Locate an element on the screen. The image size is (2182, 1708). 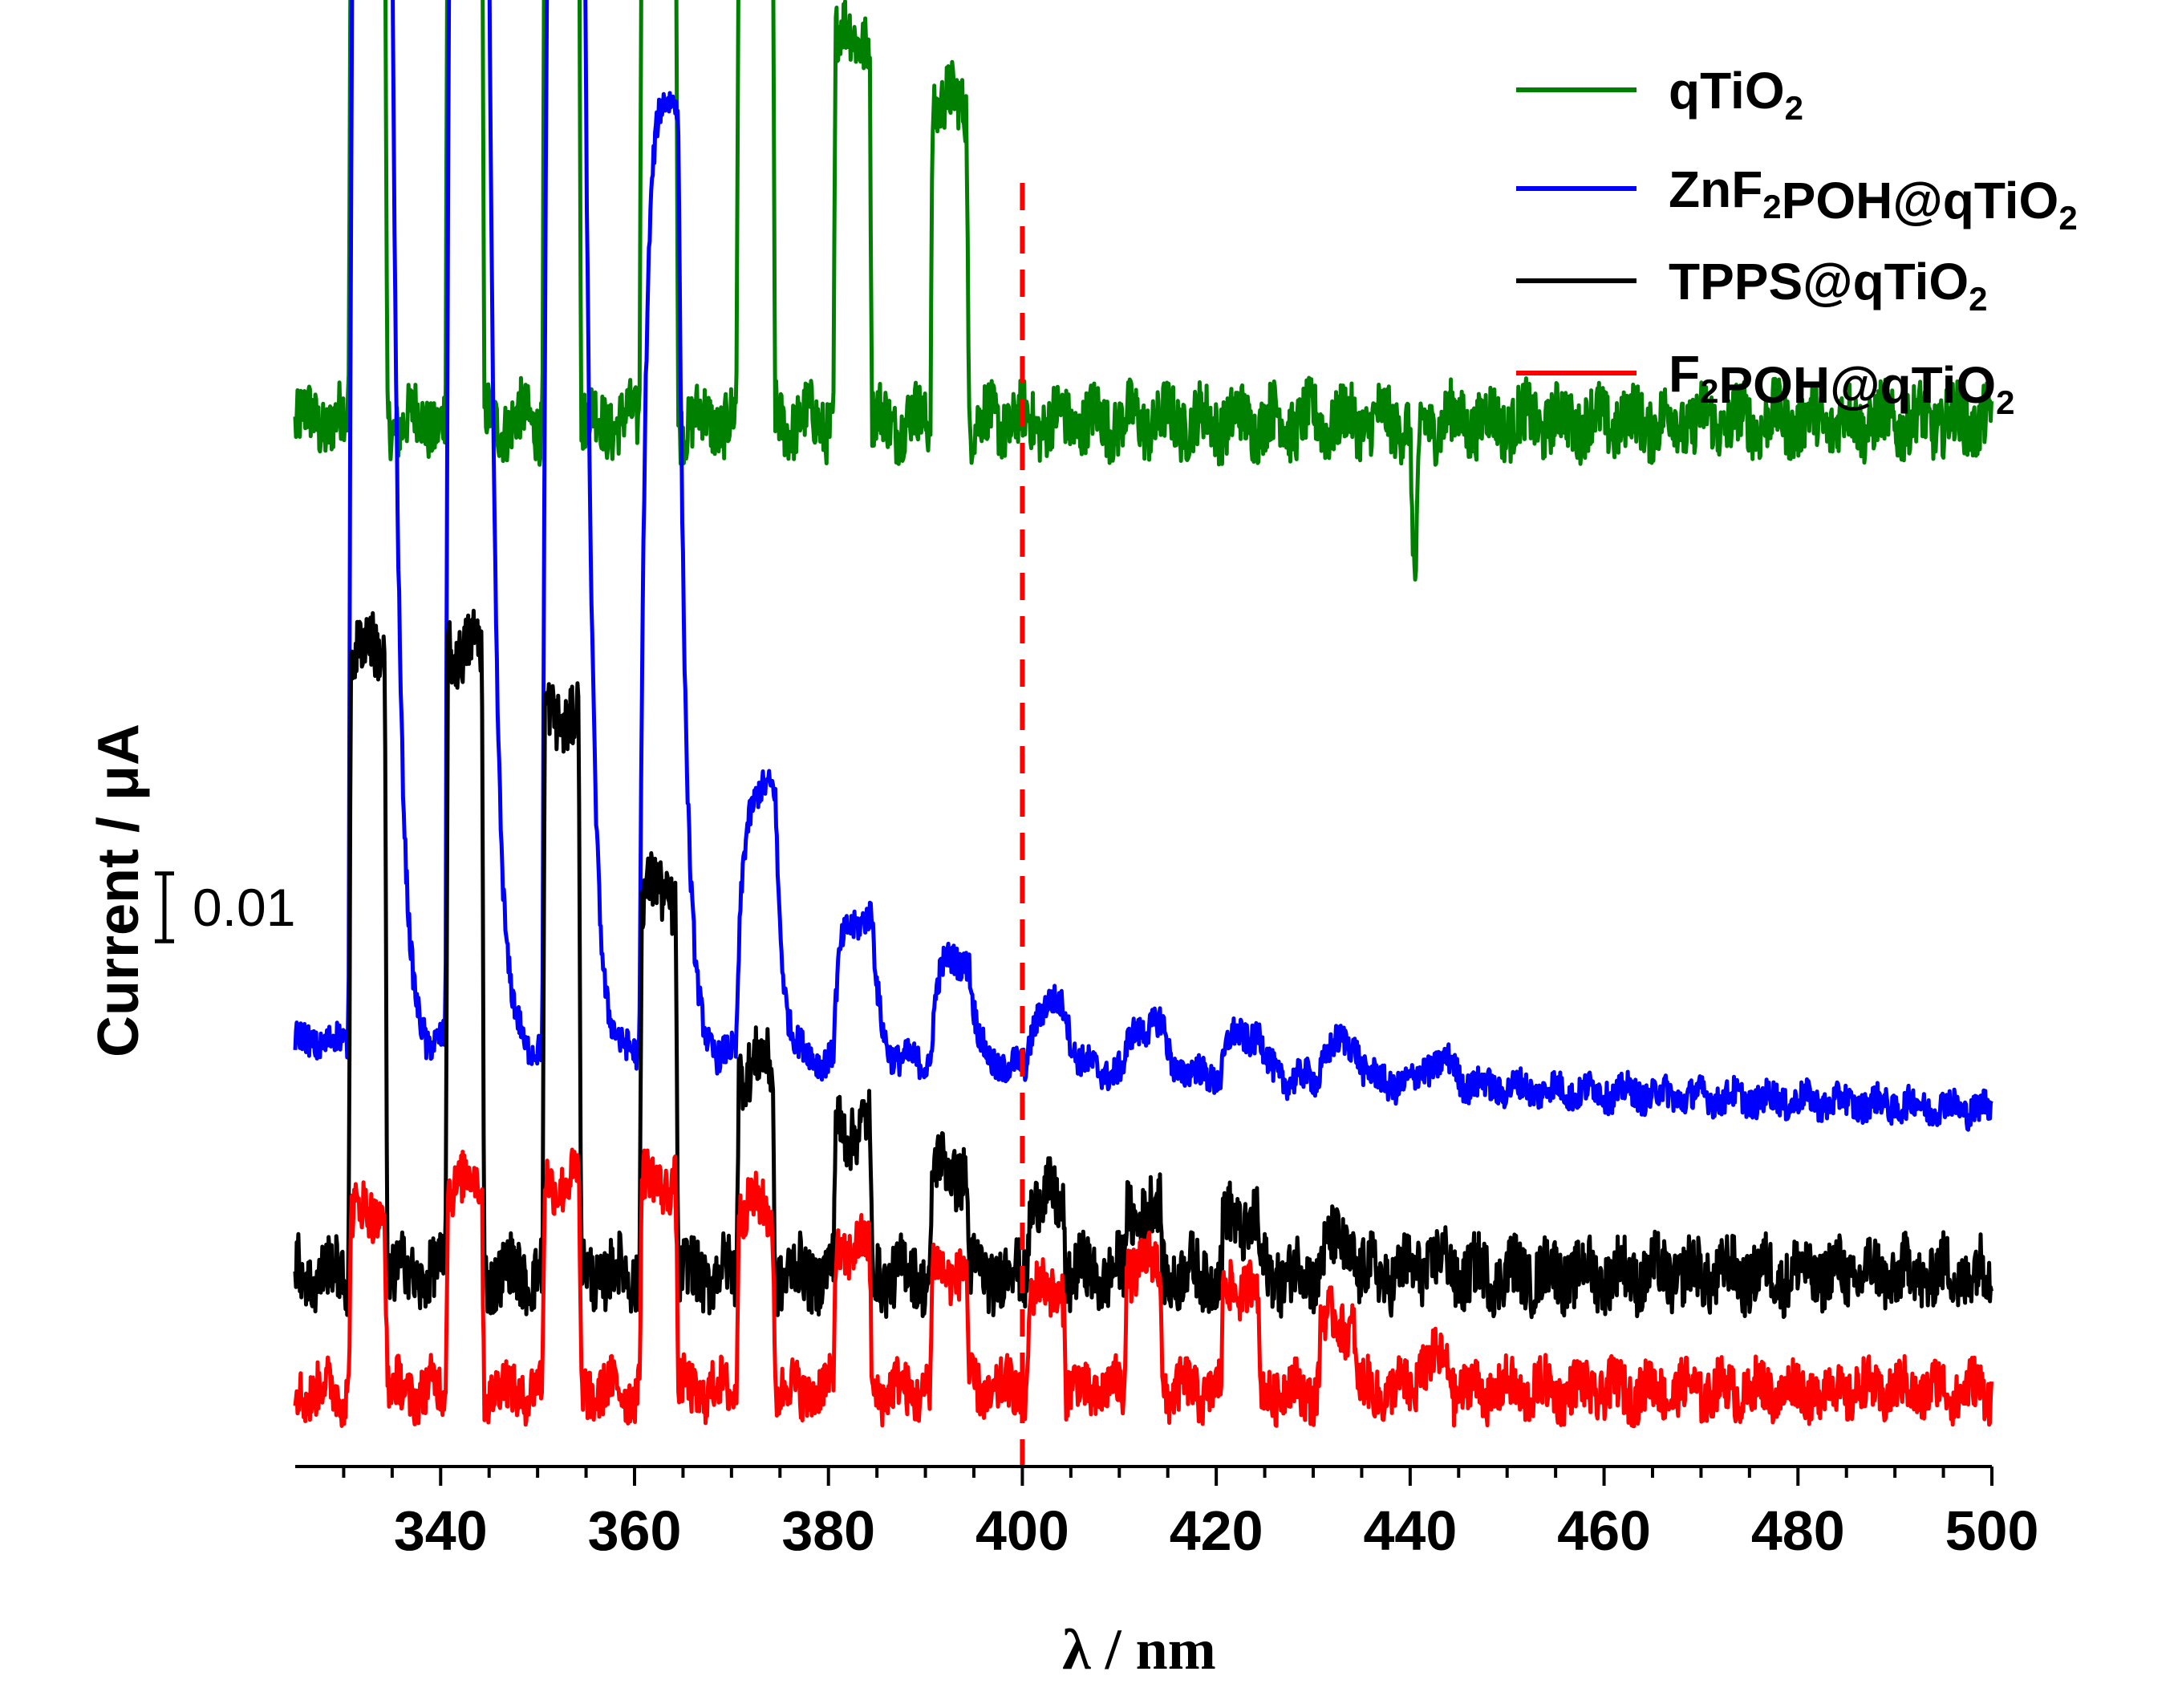
x-axis-label: λ / nm is located at coordinates (1138, 1649).